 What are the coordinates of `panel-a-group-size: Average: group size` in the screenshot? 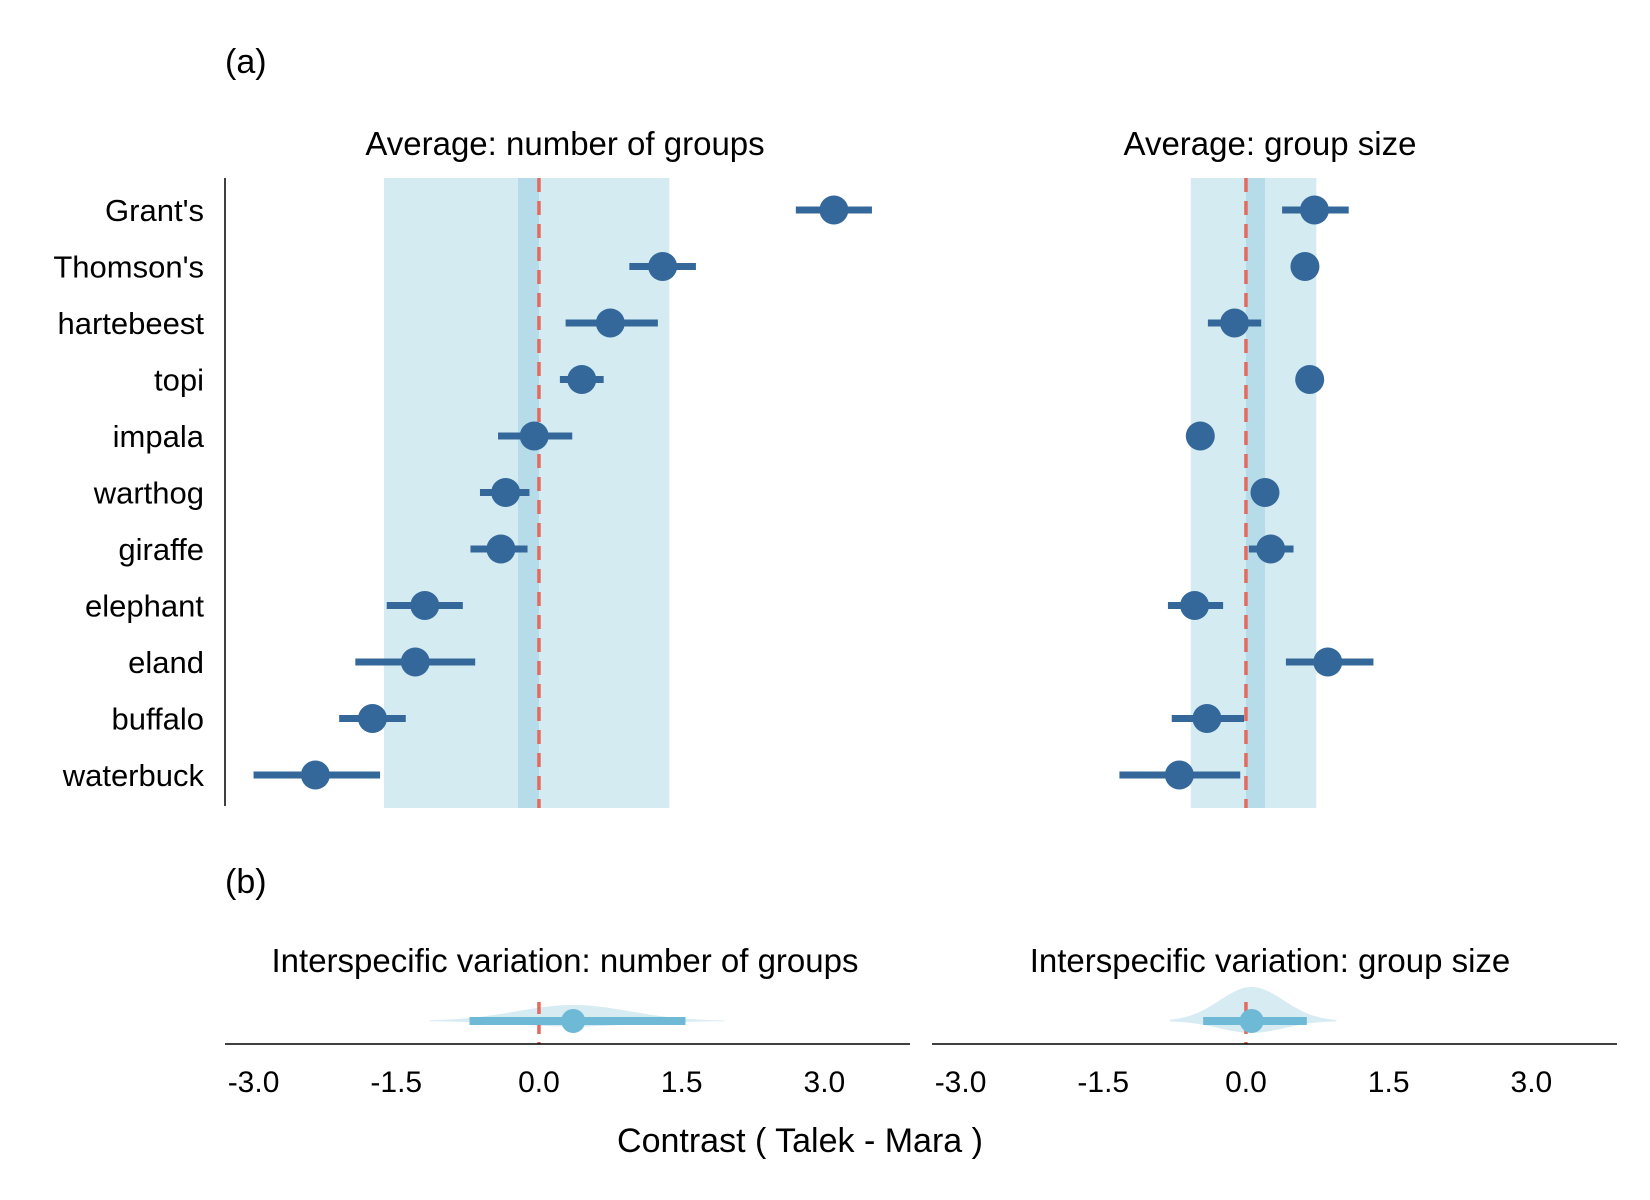 It's located at (1267, 466).